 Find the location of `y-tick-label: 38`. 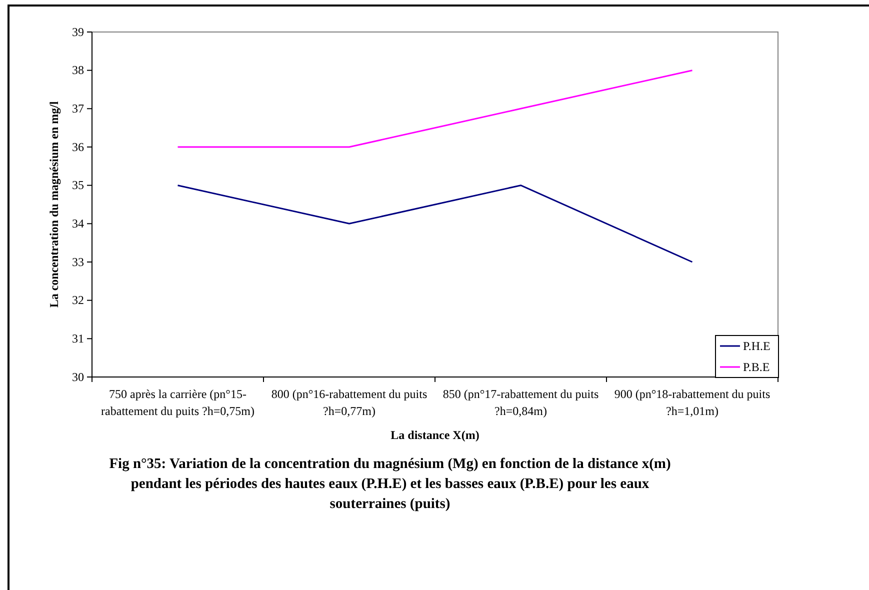

y-tick-label: 38 is located at coordinates (78, 70).